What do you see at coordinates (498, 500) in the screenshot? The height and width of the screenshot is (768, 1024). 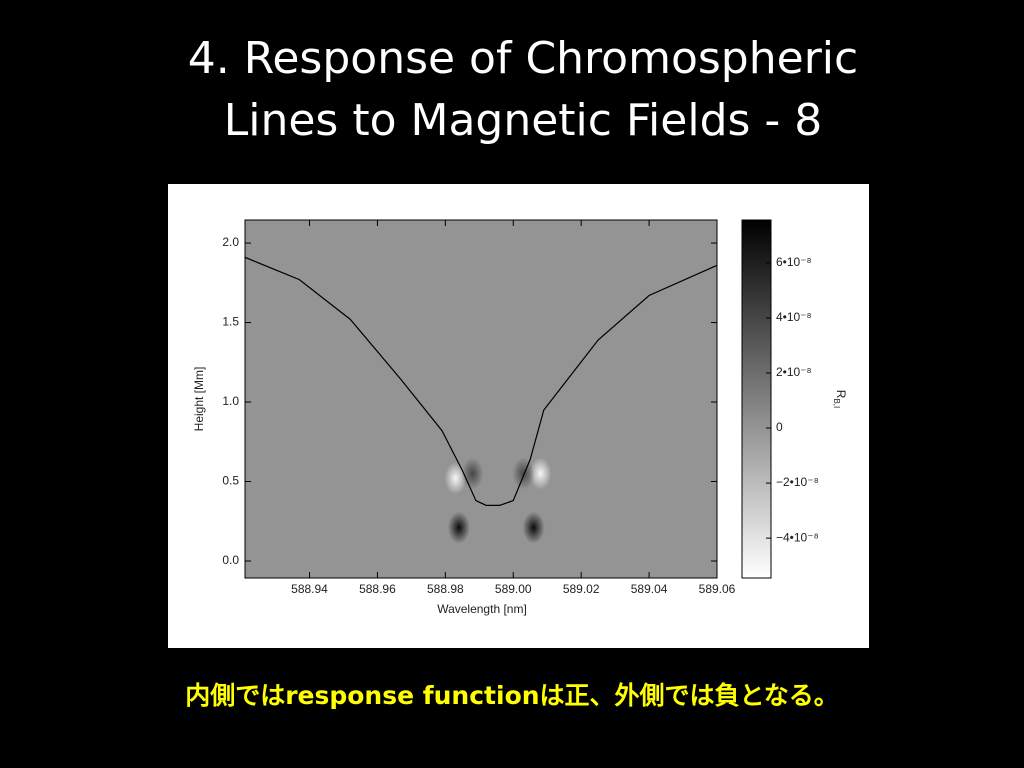 I see `heatmap-features` at bounding box center [498, 500].